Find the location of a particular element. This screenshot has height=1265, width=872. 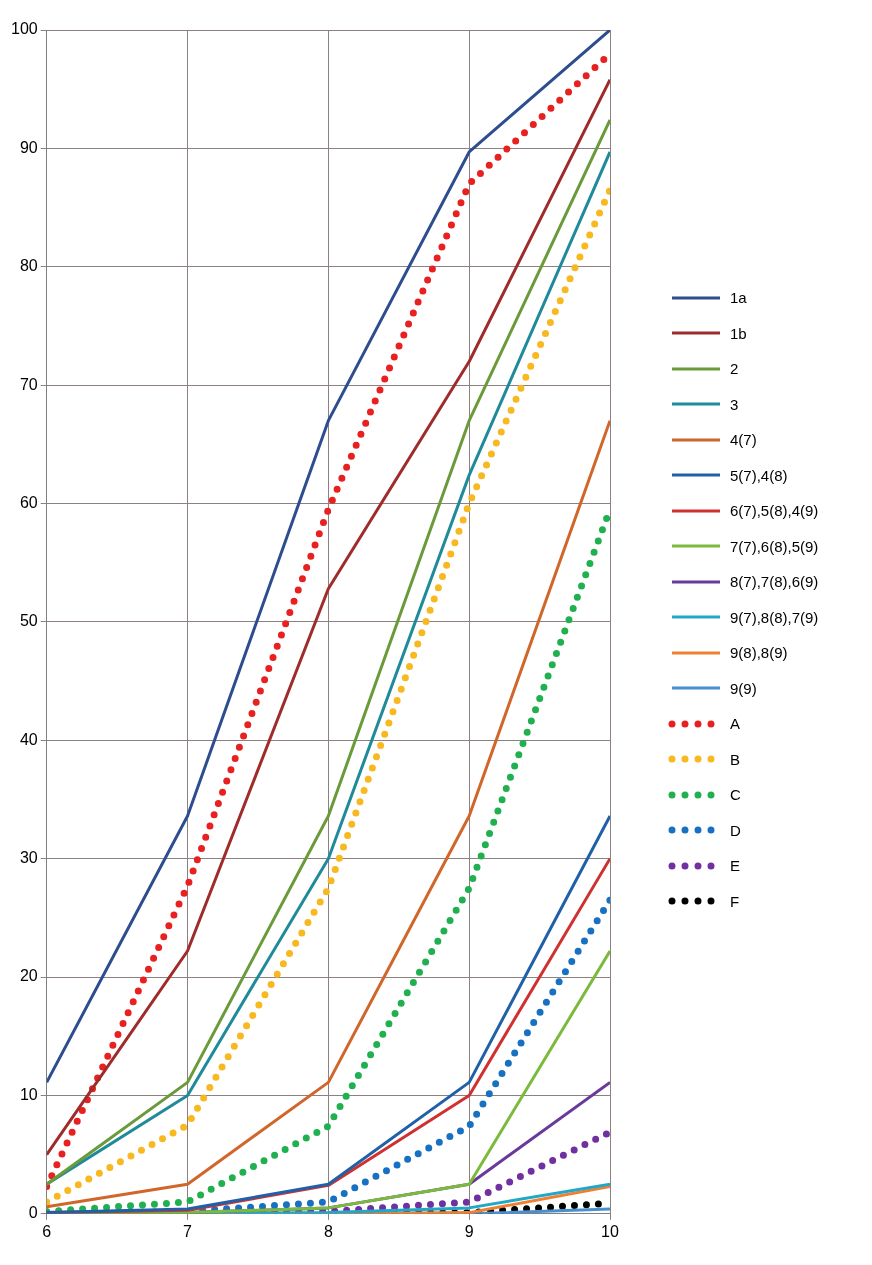

legend-label: 9(8),8(9) is located at coordinates (759, 653).